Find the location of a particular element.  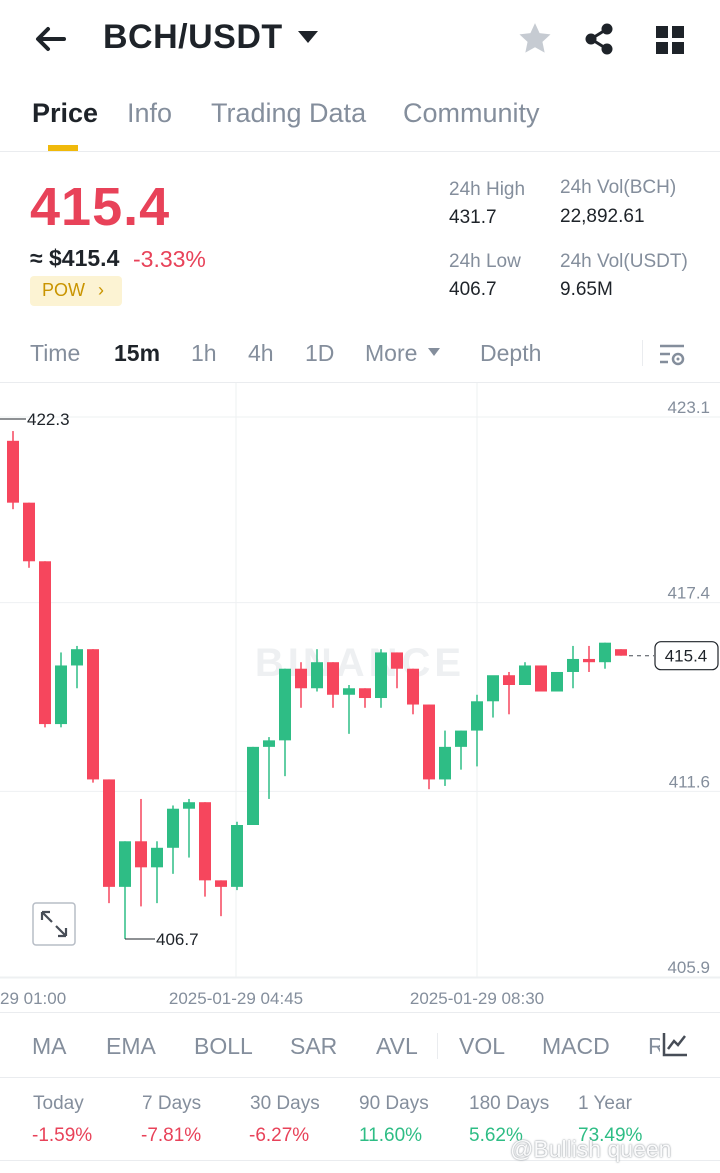

tab-info: Info is located at coordinates (150, 113).